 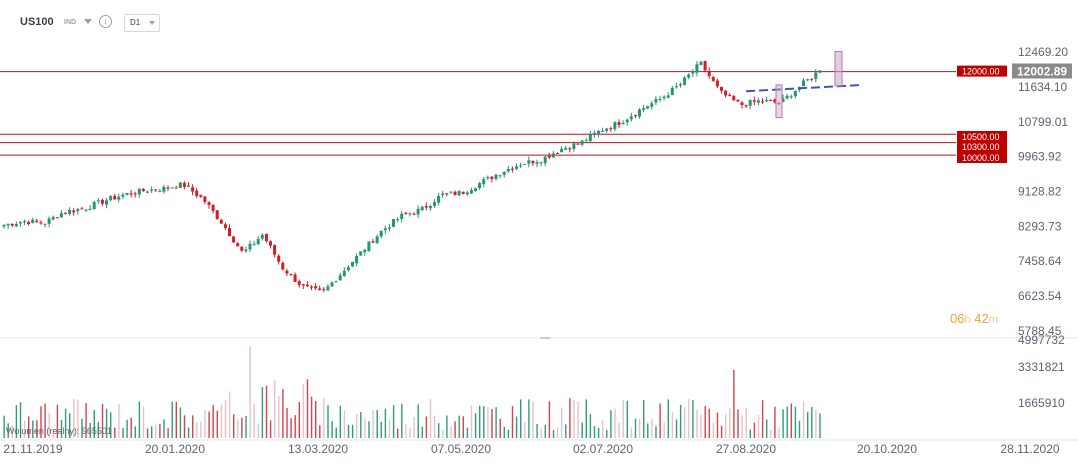 I want to click on current-price-box, so click(x=1042, y=71).